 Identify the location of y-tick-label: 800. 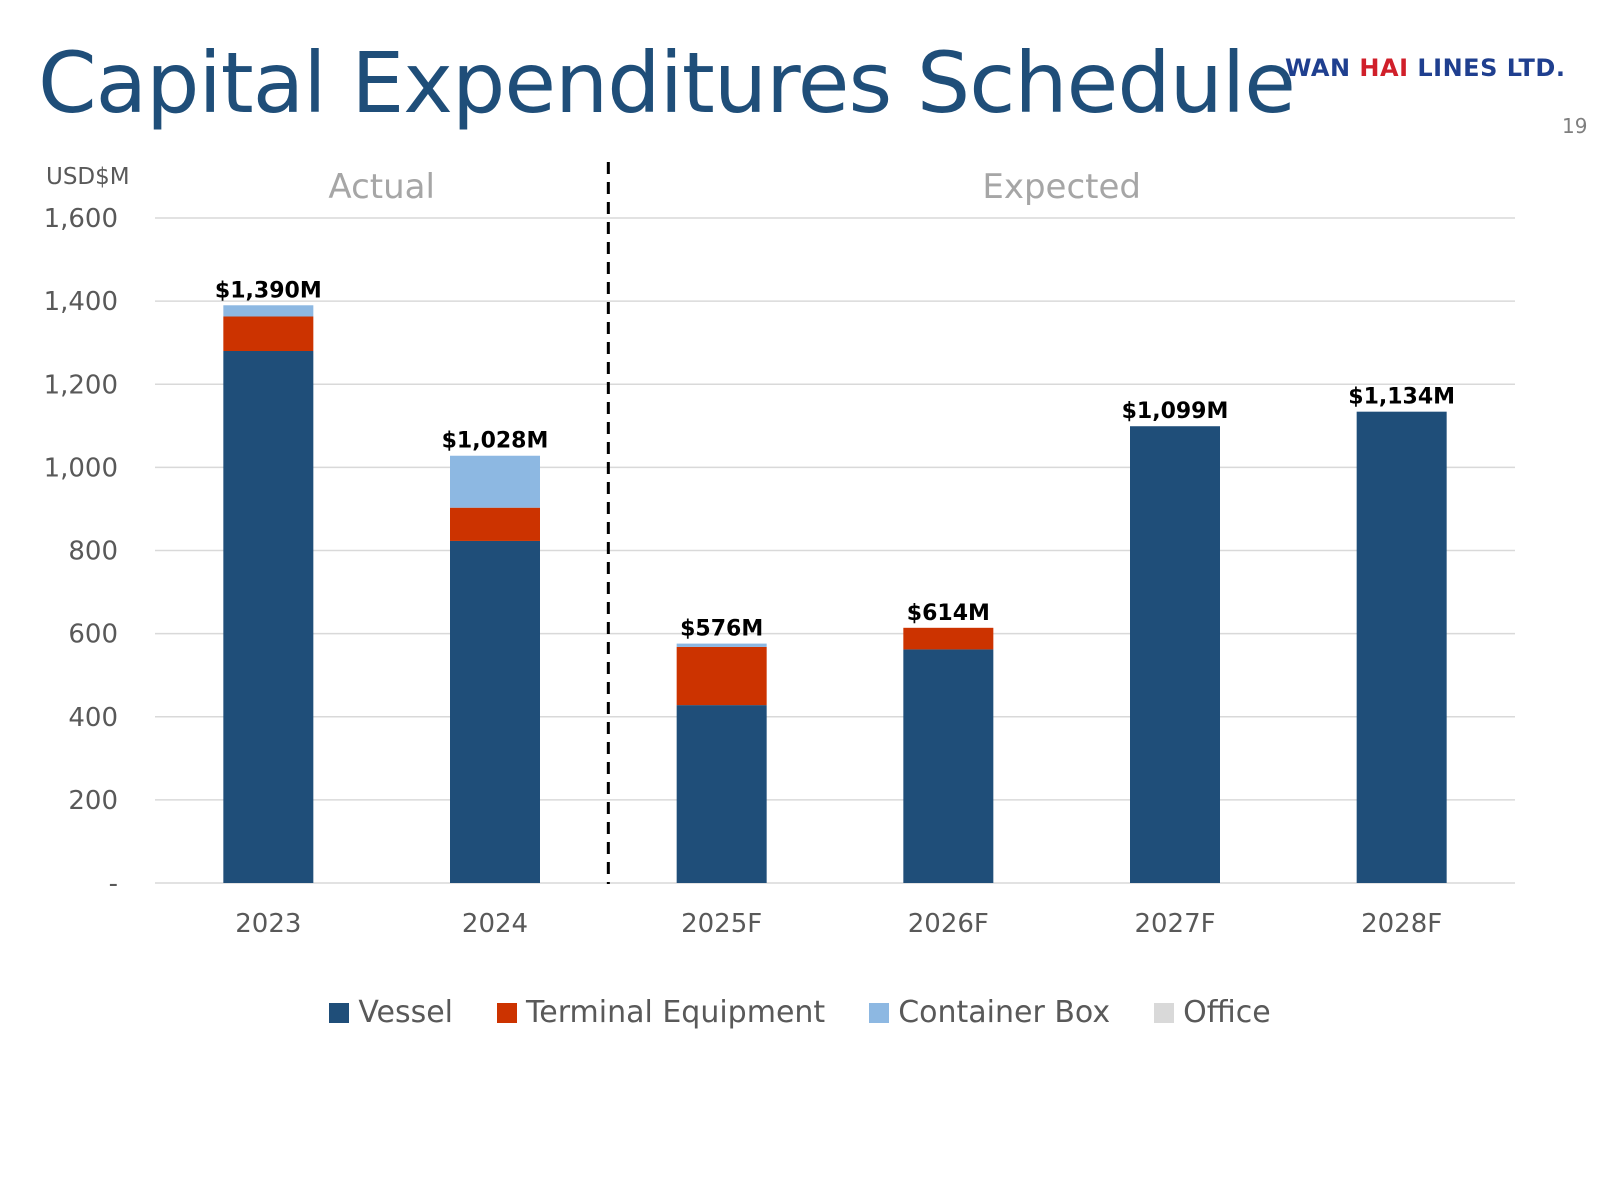
(93, 552).